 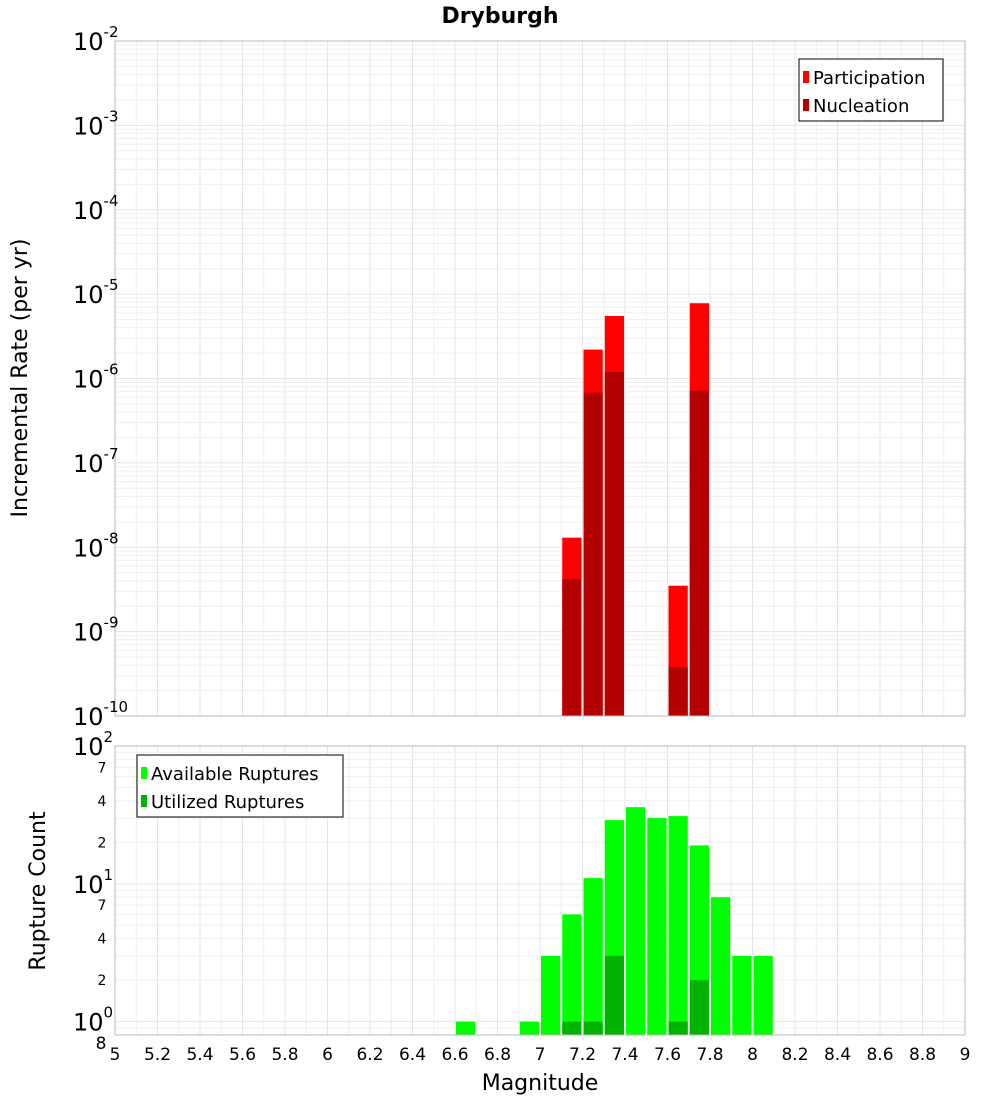 What do you see at coordinates (614, 921) in the screenshot?
I see `bottom-bars` at bounding box center [614, 921].